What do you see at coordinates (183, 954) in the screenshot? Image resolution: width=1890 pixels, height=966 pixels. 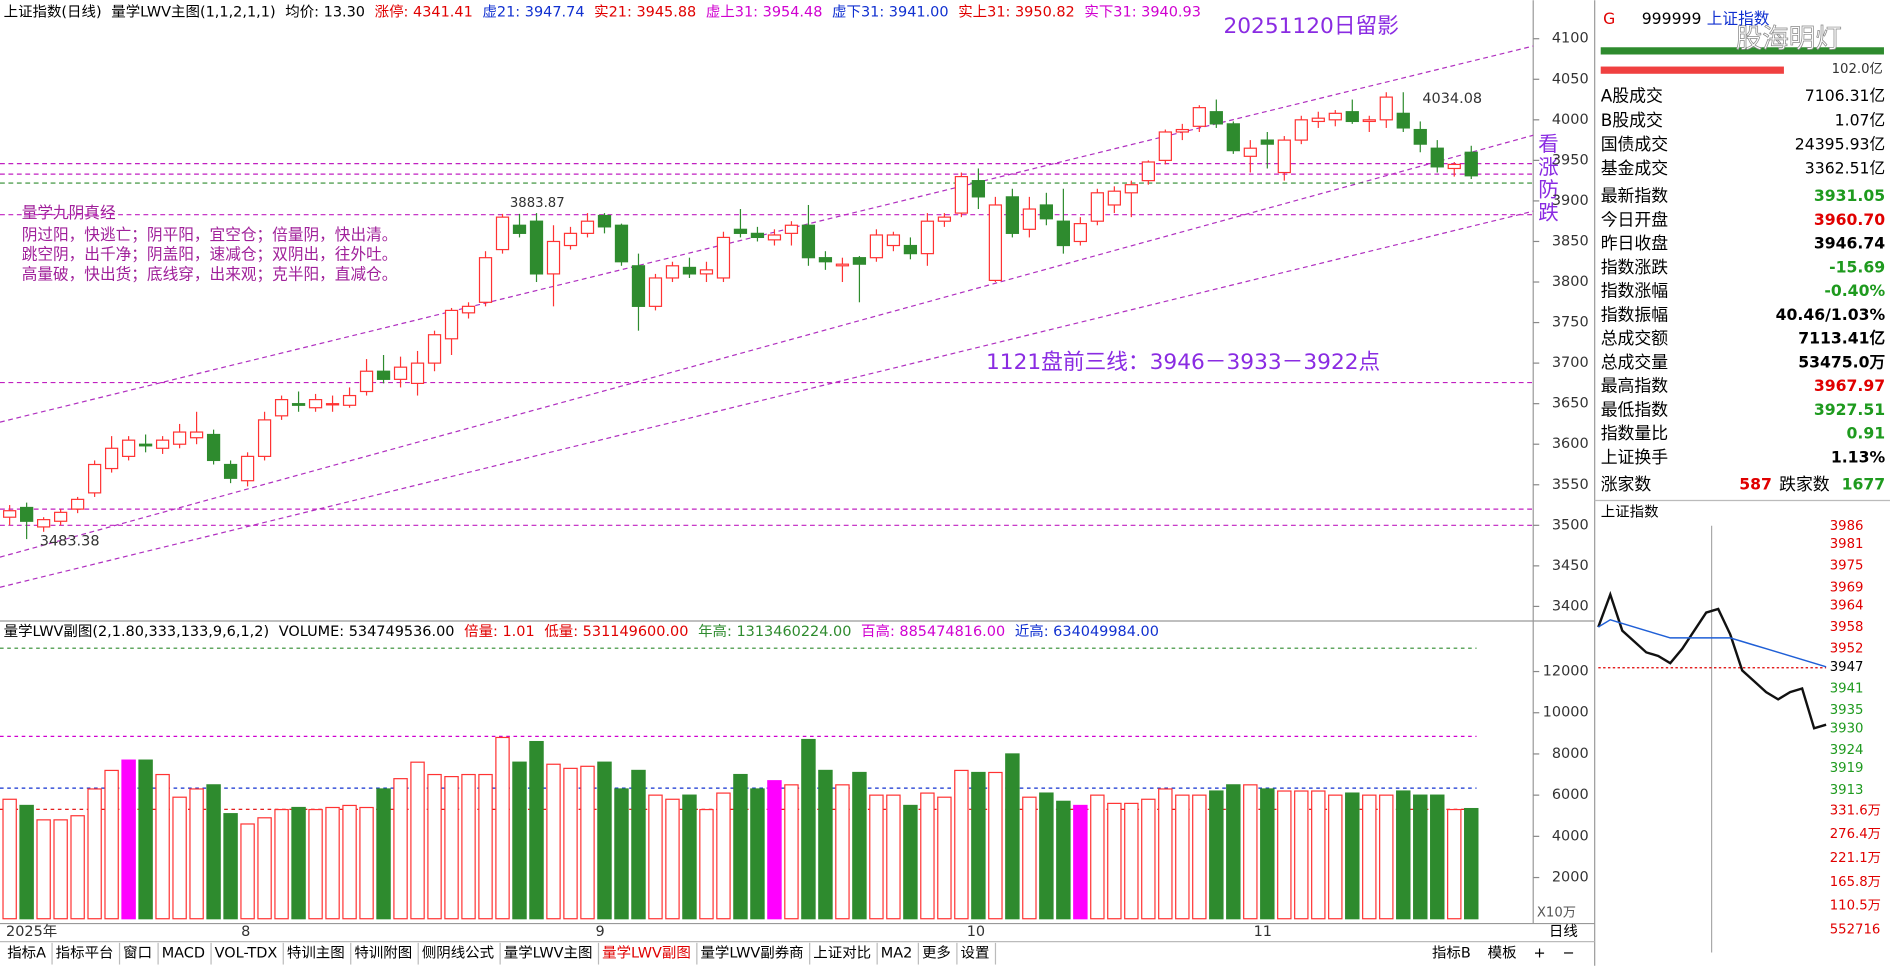 I see `tab: MACD` at bounding box center [183, 954].